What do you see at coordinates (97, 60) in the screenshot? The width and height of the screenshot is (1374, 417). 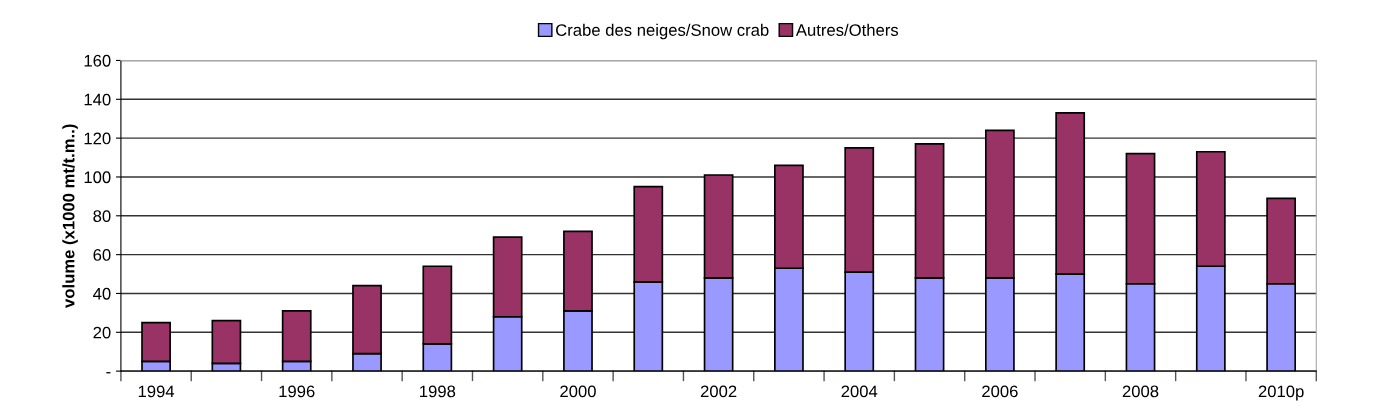 I see `y-tick-label: 160` at bounding box center [97, 60].